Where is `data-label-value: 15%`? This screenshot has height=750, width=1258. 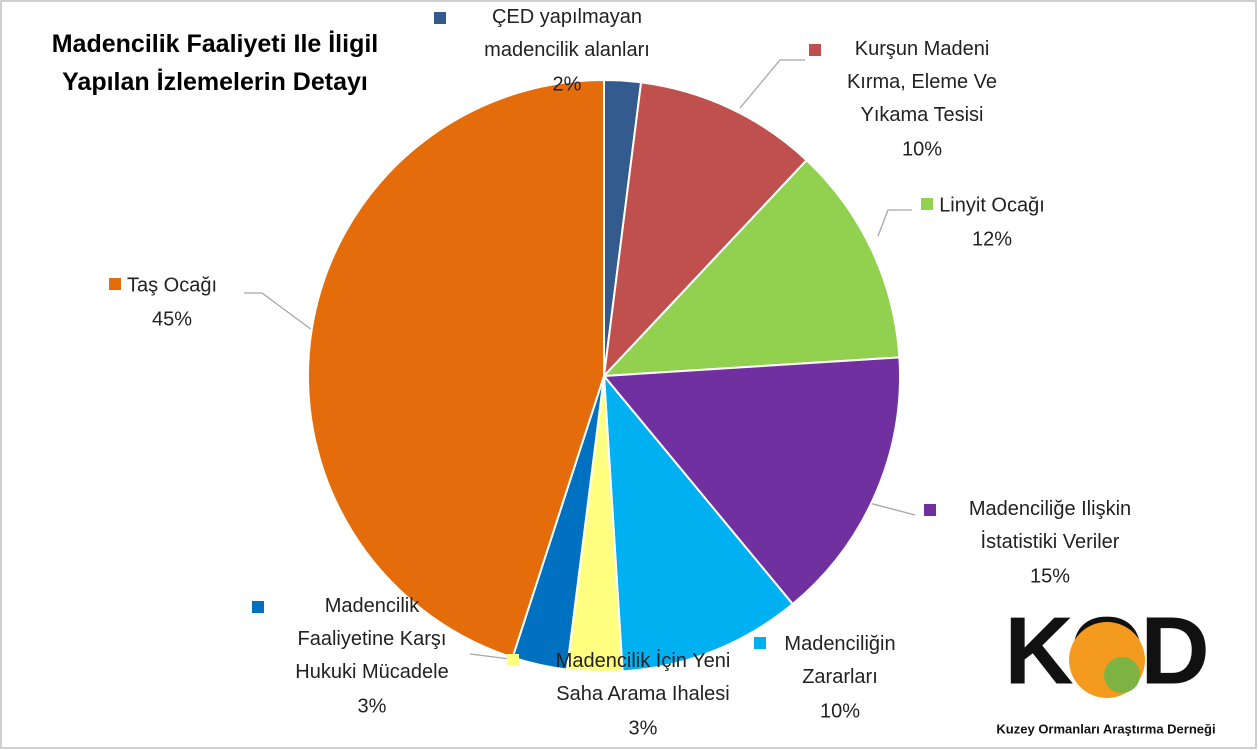
data-label-value: 15% is located at coordinates (1050, 576).